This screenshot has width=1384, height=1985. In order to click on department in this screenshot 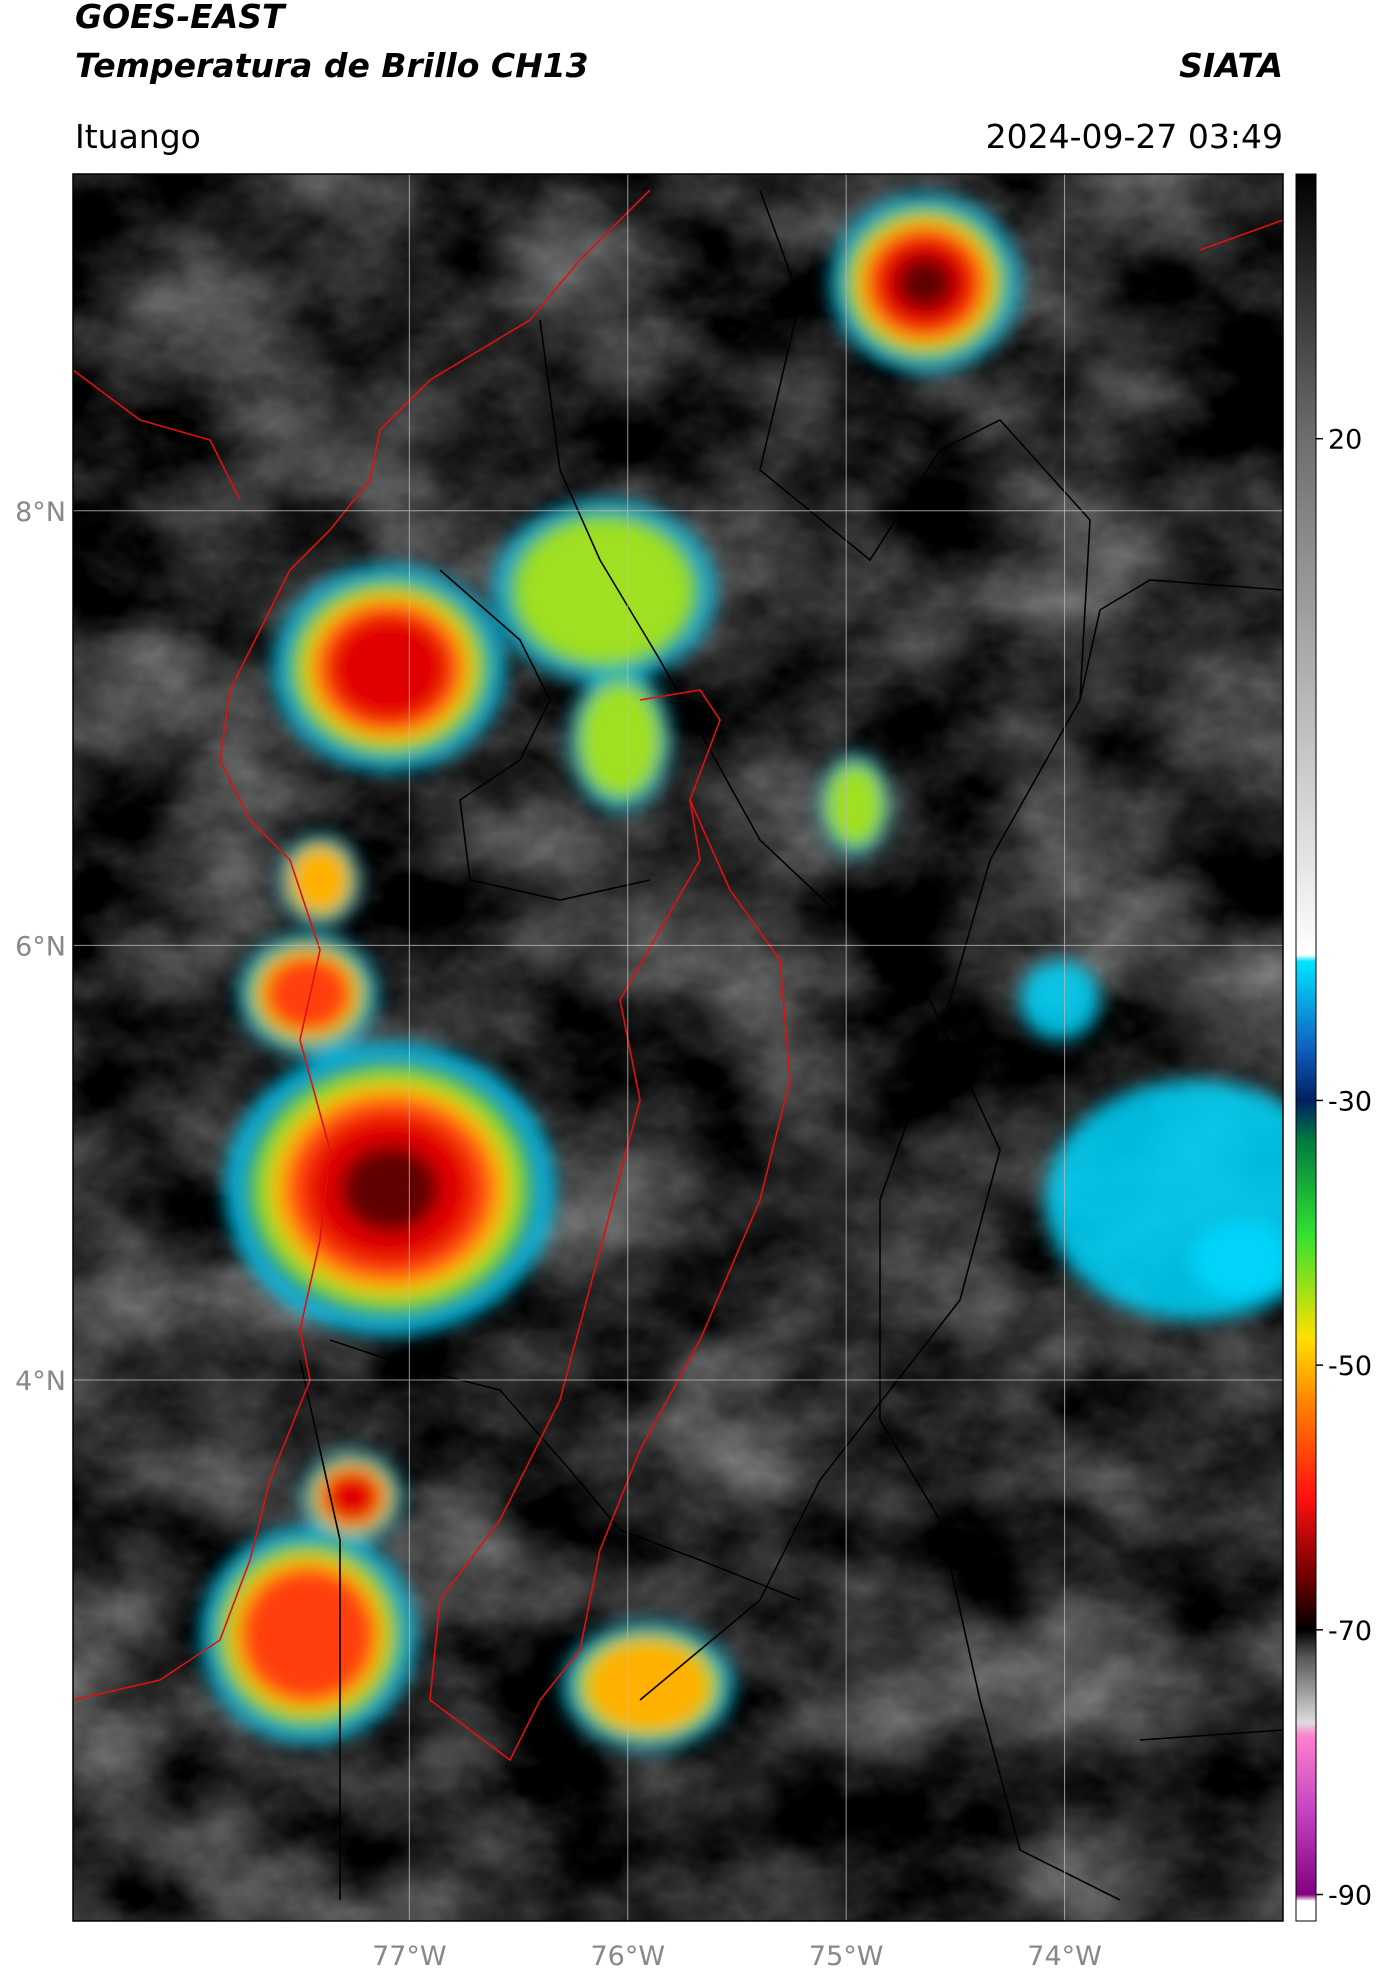, I will do `click(610, 1225)`.